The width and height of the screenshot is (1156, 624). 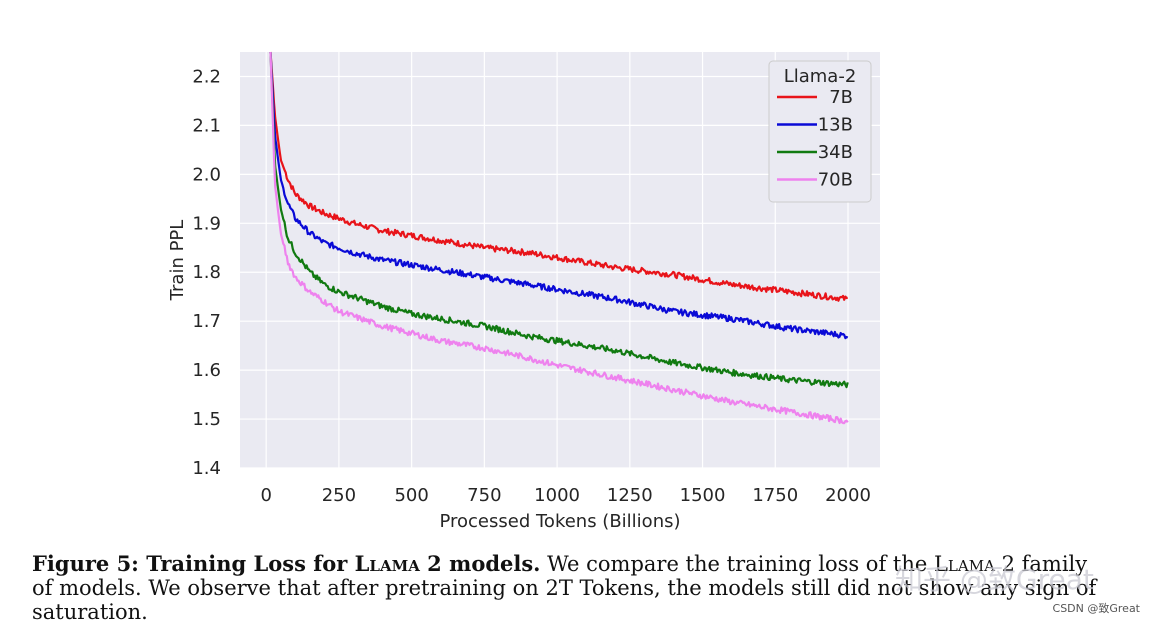 I want to click on x-tick-label: 0, so click(x=265, y=495).